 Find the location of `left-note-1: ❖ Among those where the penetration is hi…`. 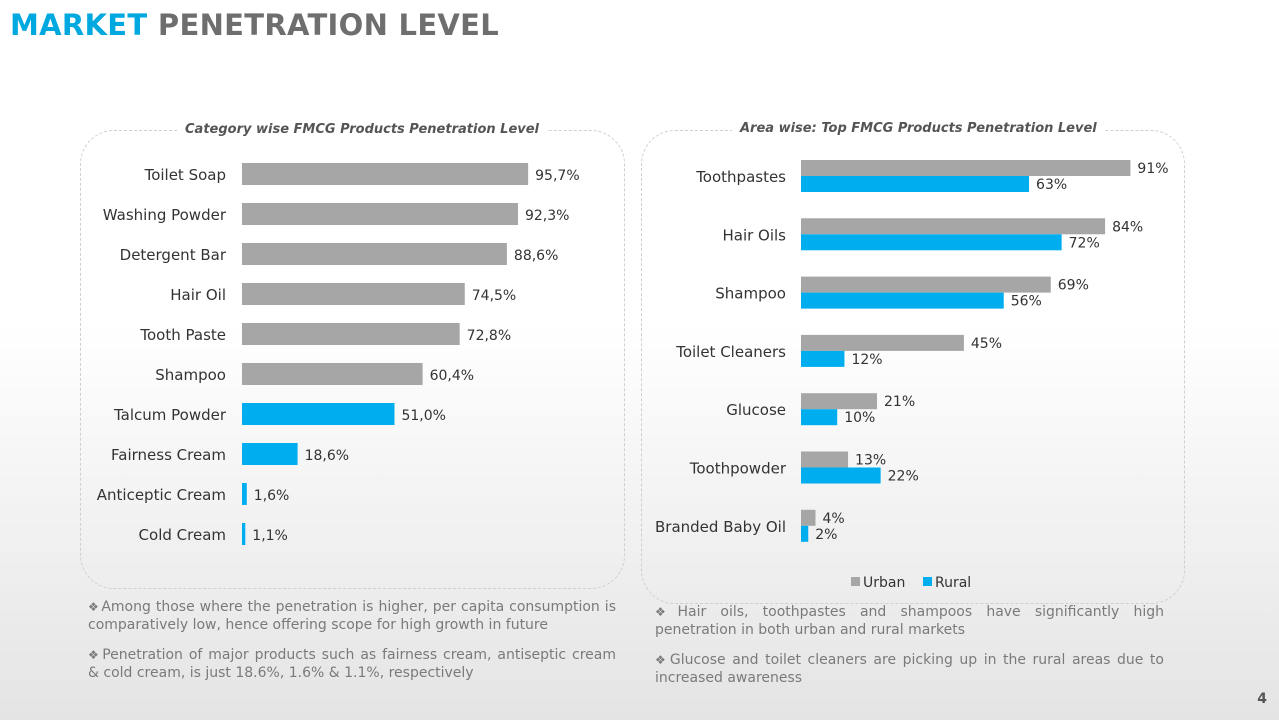

left-note-1: ❖ Among those where the penetration is hi… is located at coordinates (352, 616).